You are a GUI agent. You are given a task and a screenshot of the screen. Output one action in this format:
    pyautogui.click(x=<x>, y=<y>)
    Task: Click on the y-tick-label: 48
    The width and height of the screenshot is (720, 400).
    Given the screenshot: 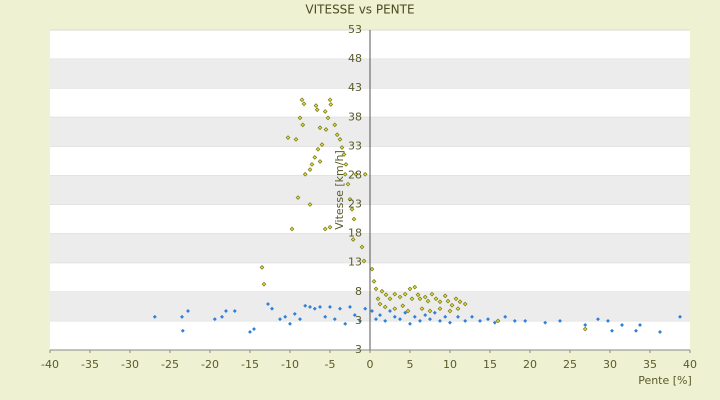 What is the action you would take?
    pyautogui.click(x=355, y=58)
    